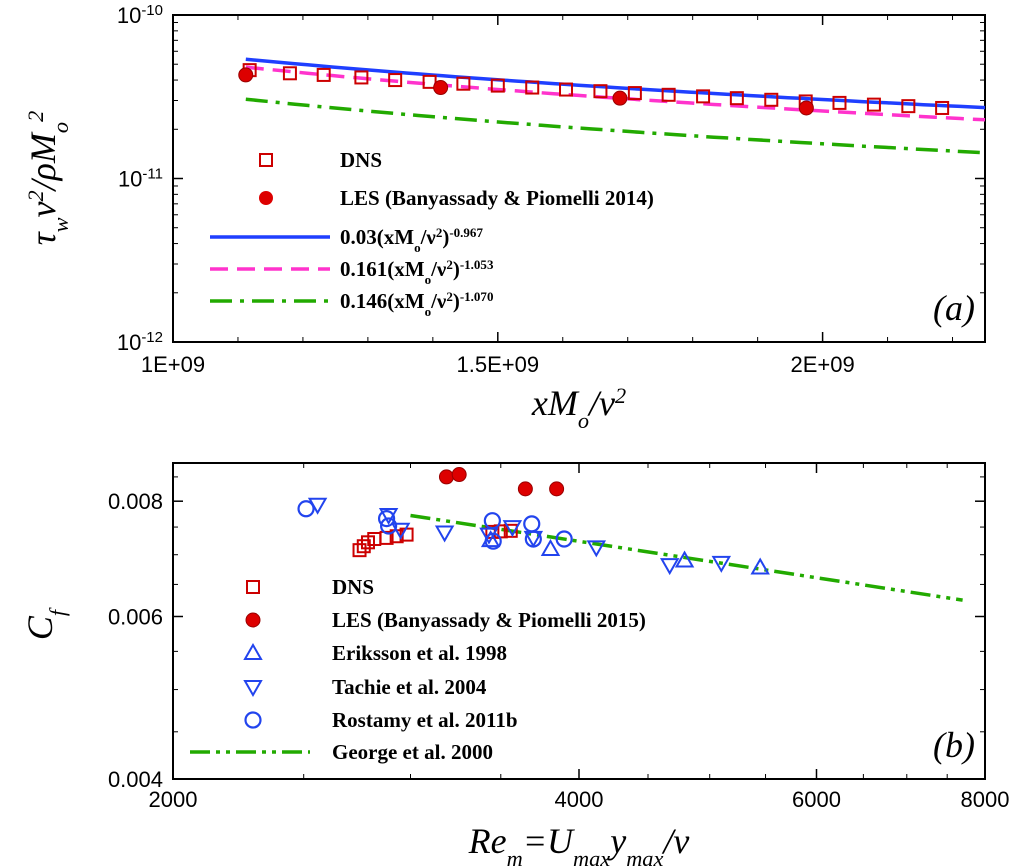  Describe the element at coordinates (489, 620) in the screenshot. I see `legend-label: LES (Banyassady & Piomelli 2015)` at that location.